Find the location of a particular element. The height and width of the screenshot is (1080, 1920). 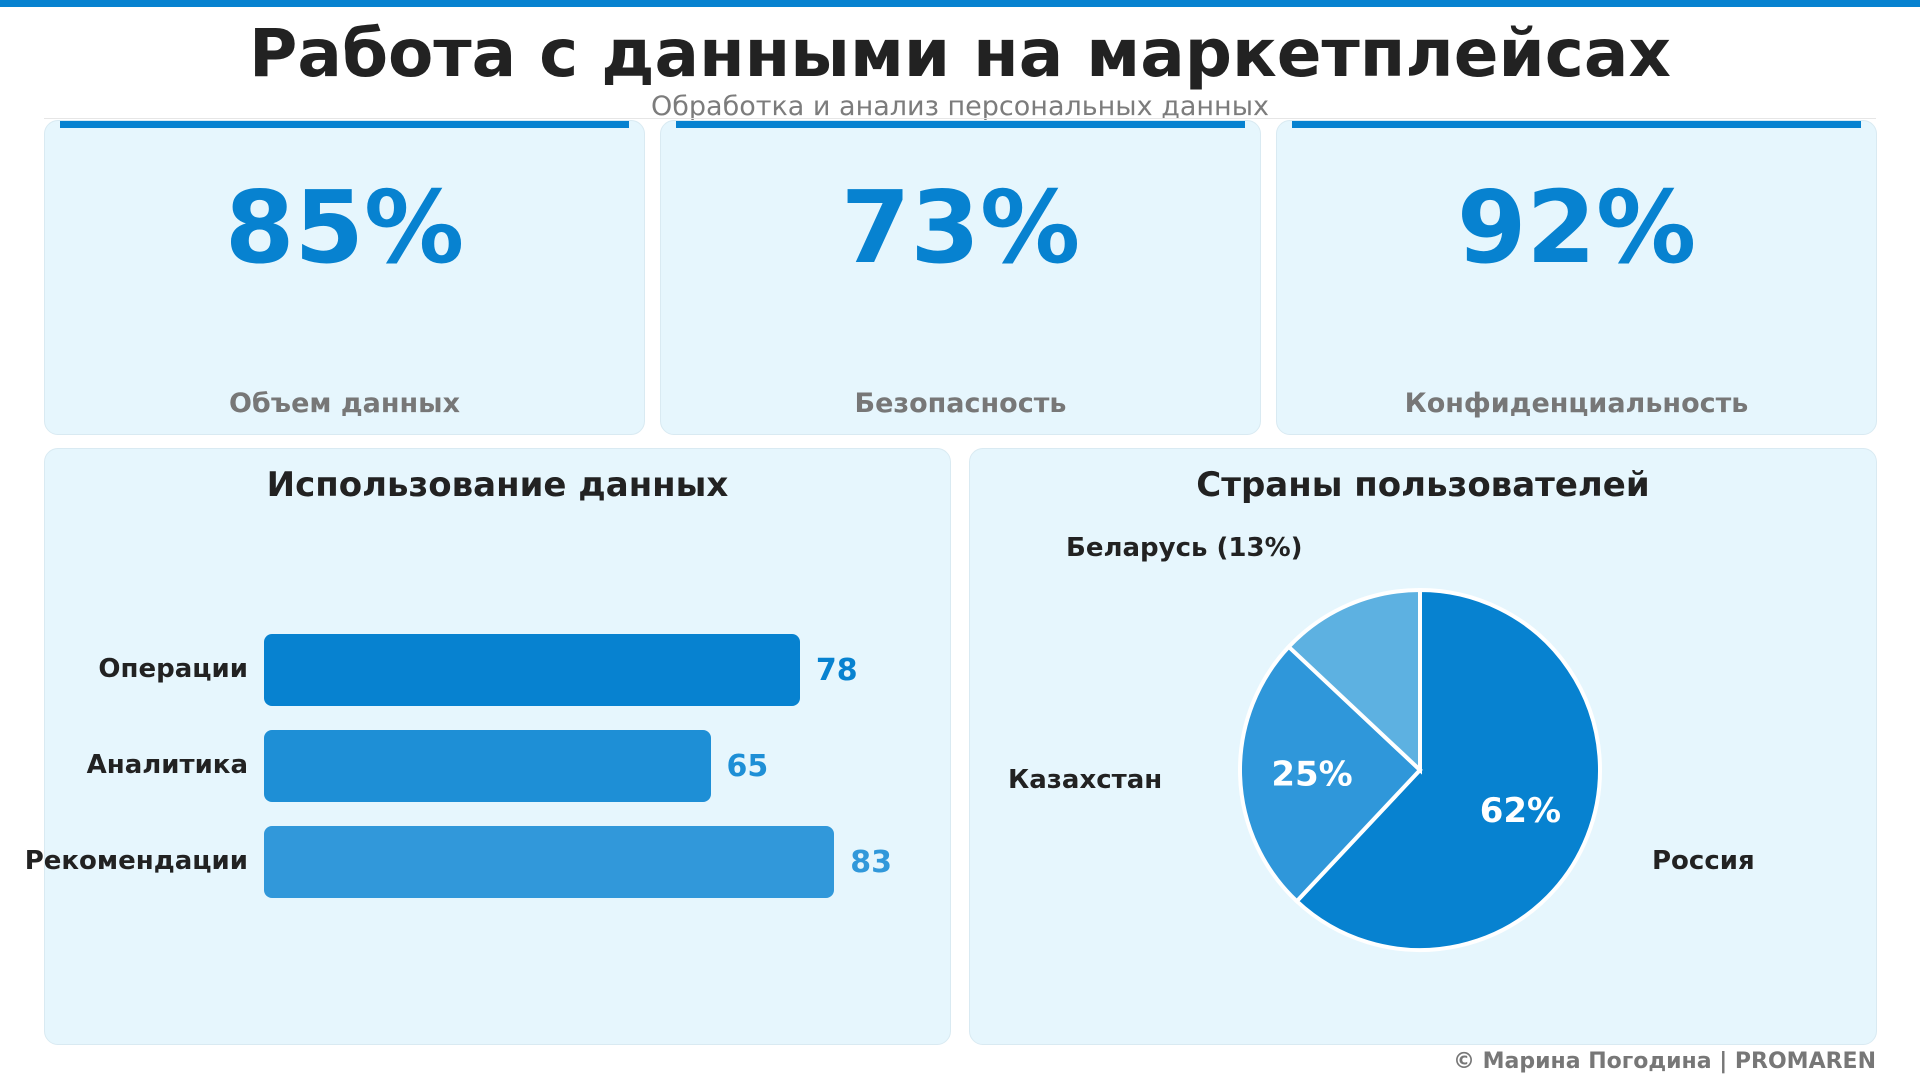

bar-category-label: Операции is located at coordinates (173, 669).